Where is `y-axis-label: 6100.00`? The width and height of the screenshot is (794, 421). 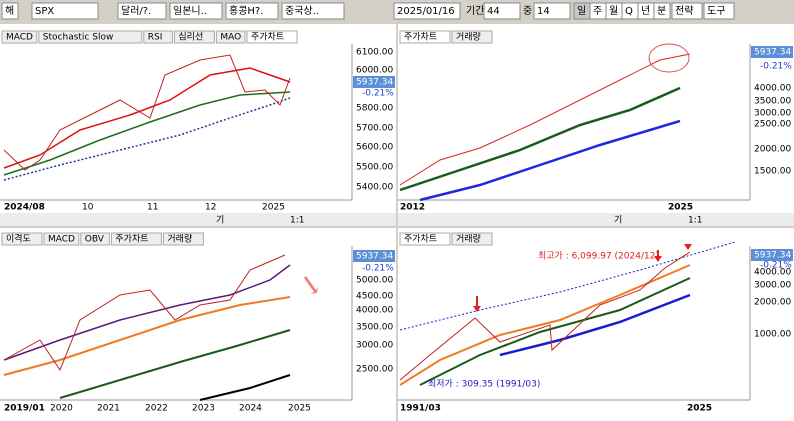 y-axis-label: 6100.00 is located at coordinates (374, 53).